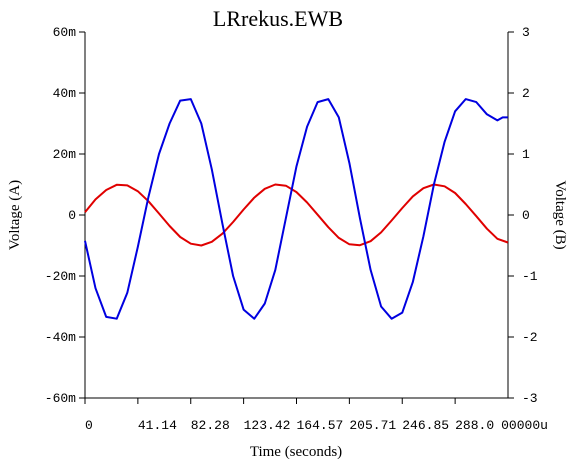 The image size is (572, 462). Describe the element at coordinates (15, 215) in the screenshot. I see `y-axis-label-left: Voltage (A)` at that location.